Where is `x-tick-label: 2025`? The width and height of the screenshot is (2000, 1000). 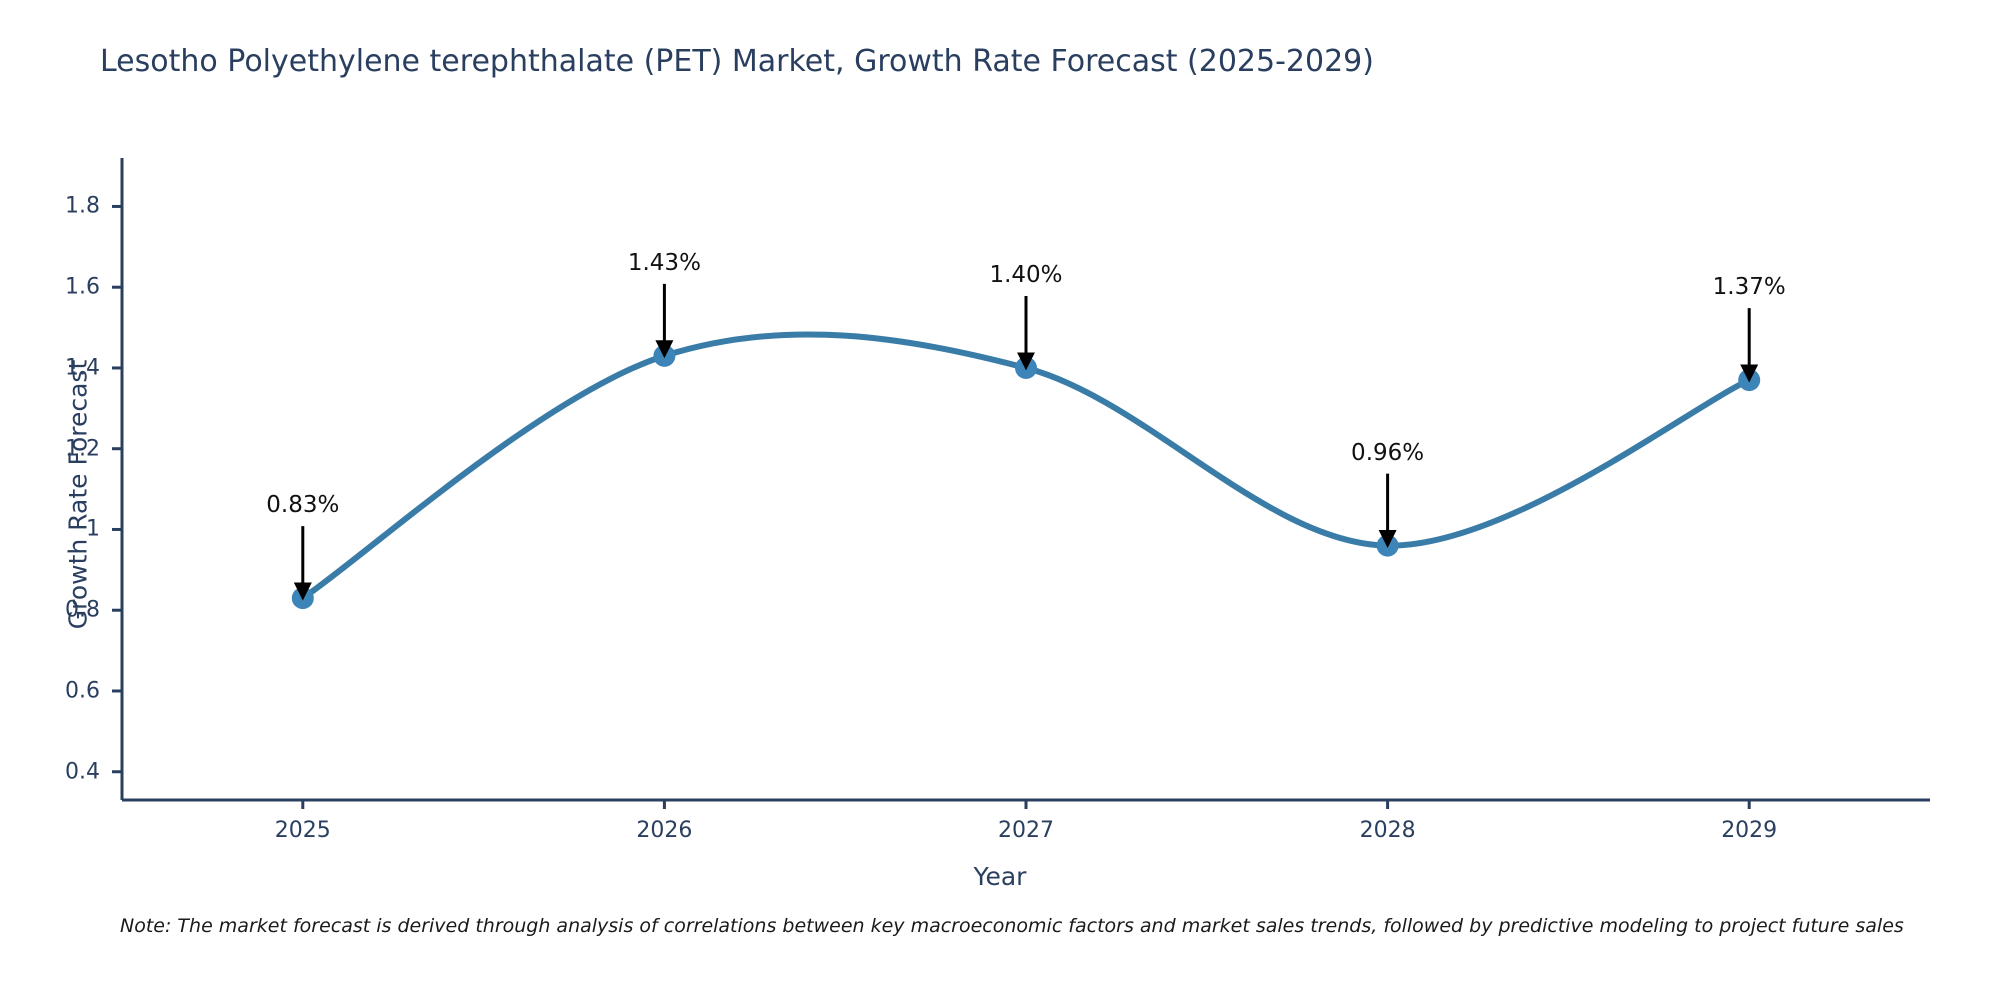 x-tick-label: 2025 is located at coordinates (302, 830).